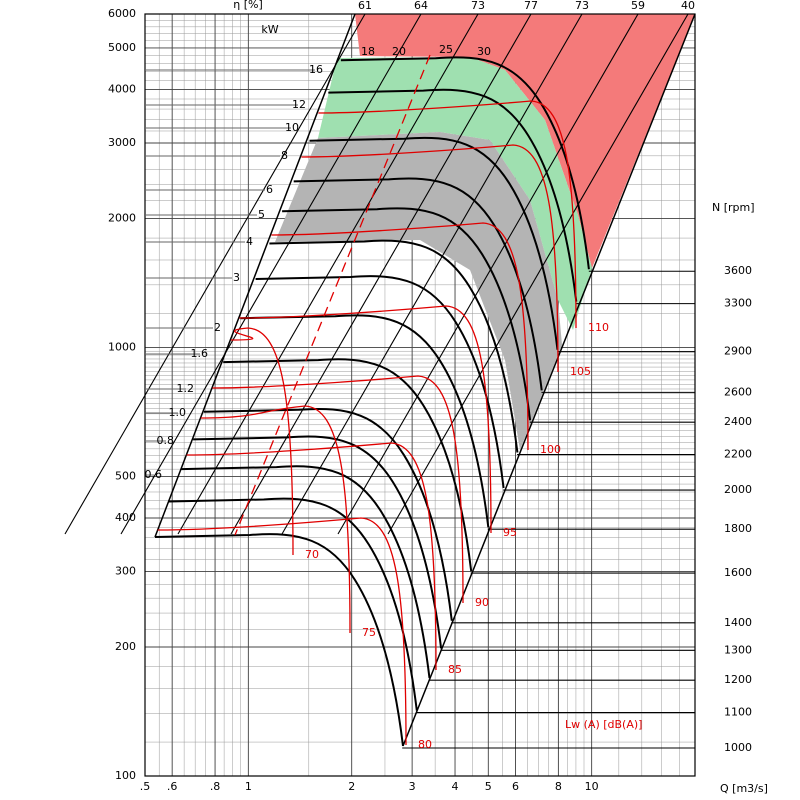  I want to click on power-value: 20, so click(399, 51).